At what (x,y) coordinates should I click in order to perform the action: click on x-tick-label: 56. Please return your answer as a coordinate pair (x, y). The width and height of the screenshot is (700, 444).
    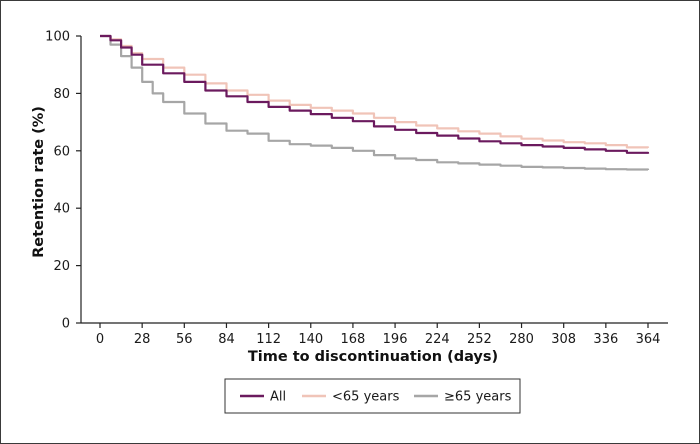
    Looking at the image, I should click on (184, 339).